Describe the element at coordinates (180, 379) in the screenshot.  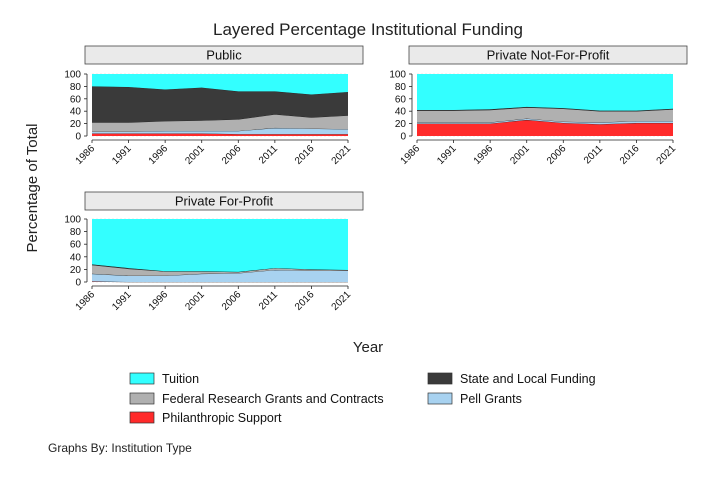
I see `legend-label: Tuition` at that location.